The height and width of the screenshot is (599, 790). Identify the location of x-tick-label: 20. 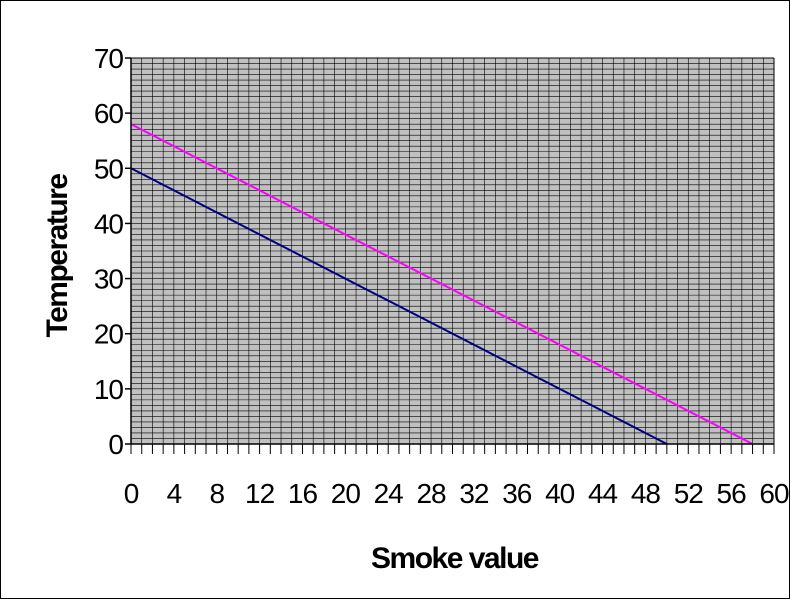
(346, 493).